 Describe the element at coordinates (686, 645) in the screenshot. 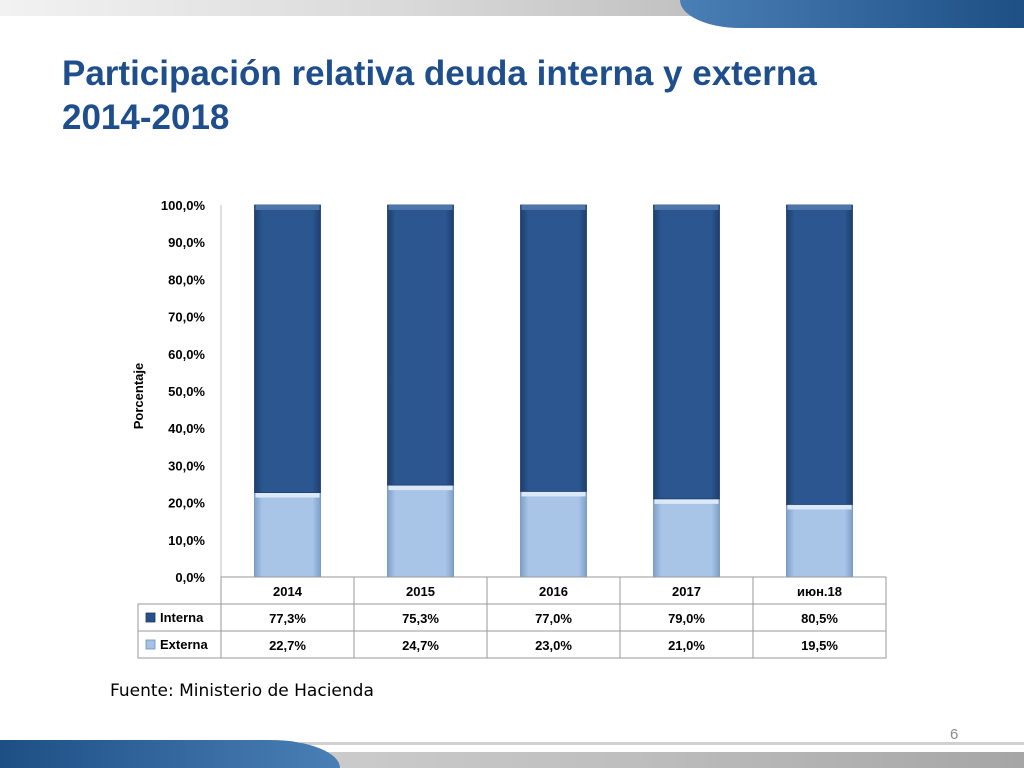

I see `data-label: 21,0%` at that location.